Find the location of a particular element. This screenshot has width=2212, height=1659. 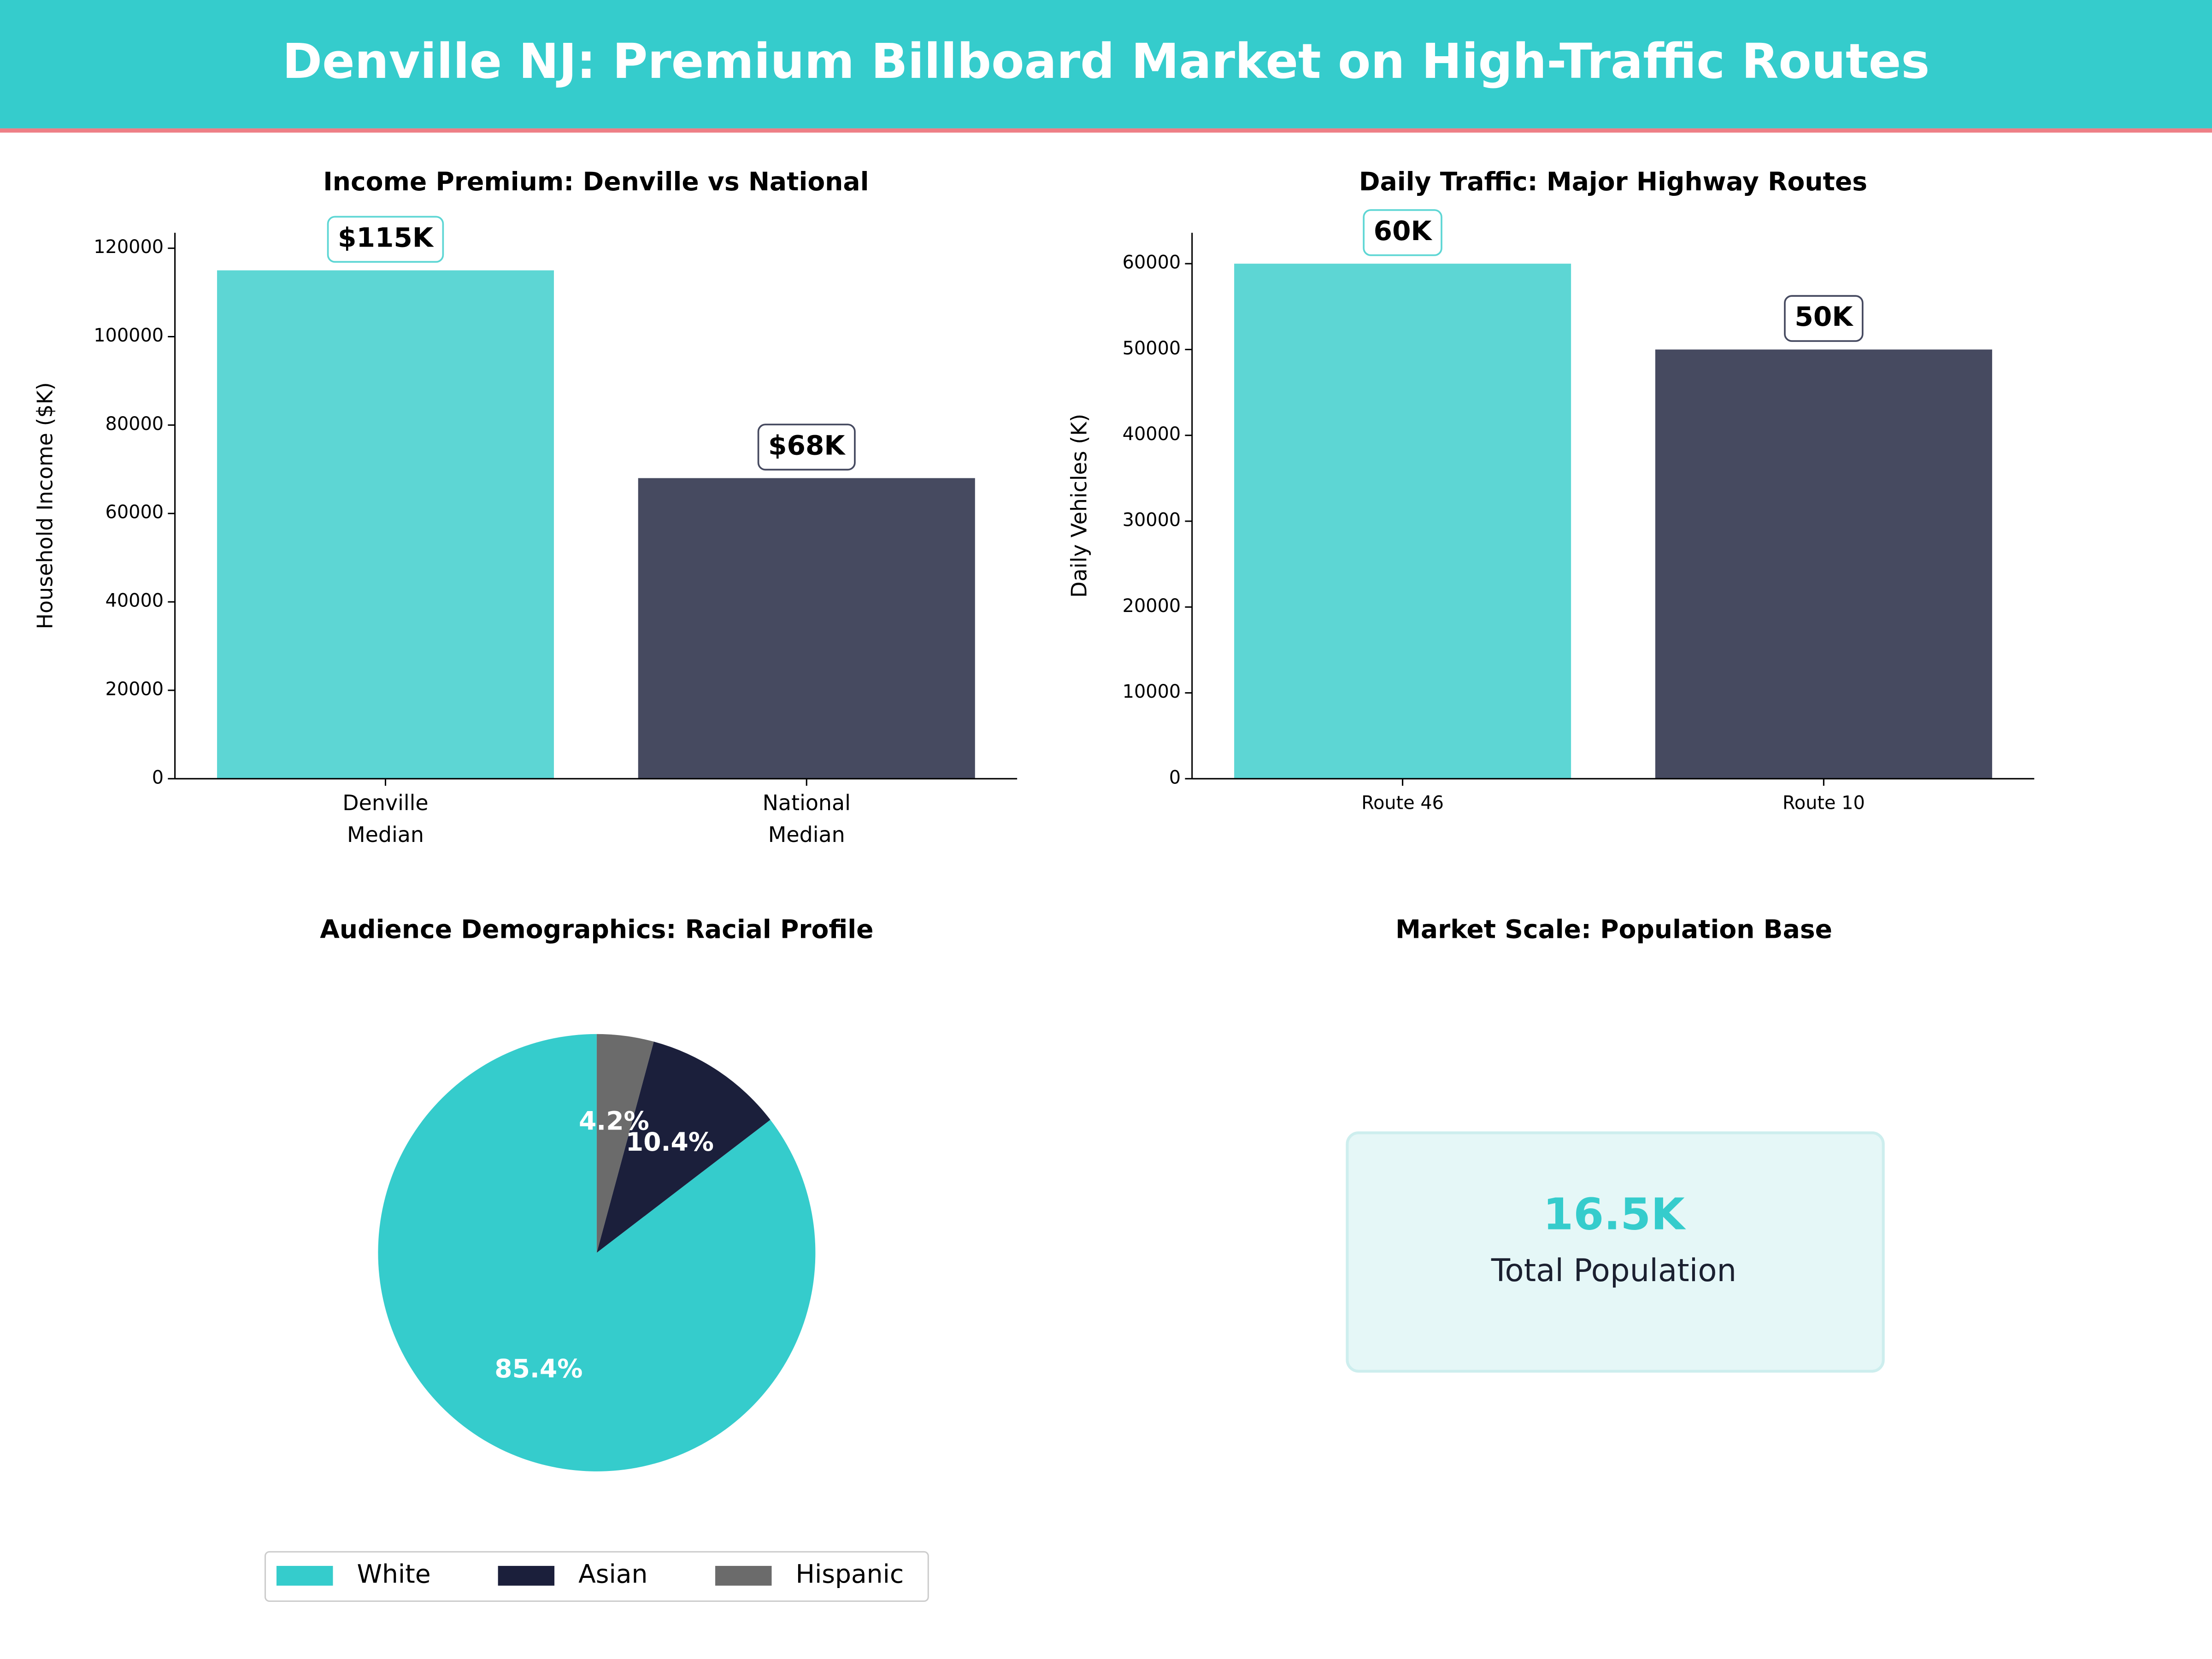

legend-label: White is located at coordinates (393, 1574).